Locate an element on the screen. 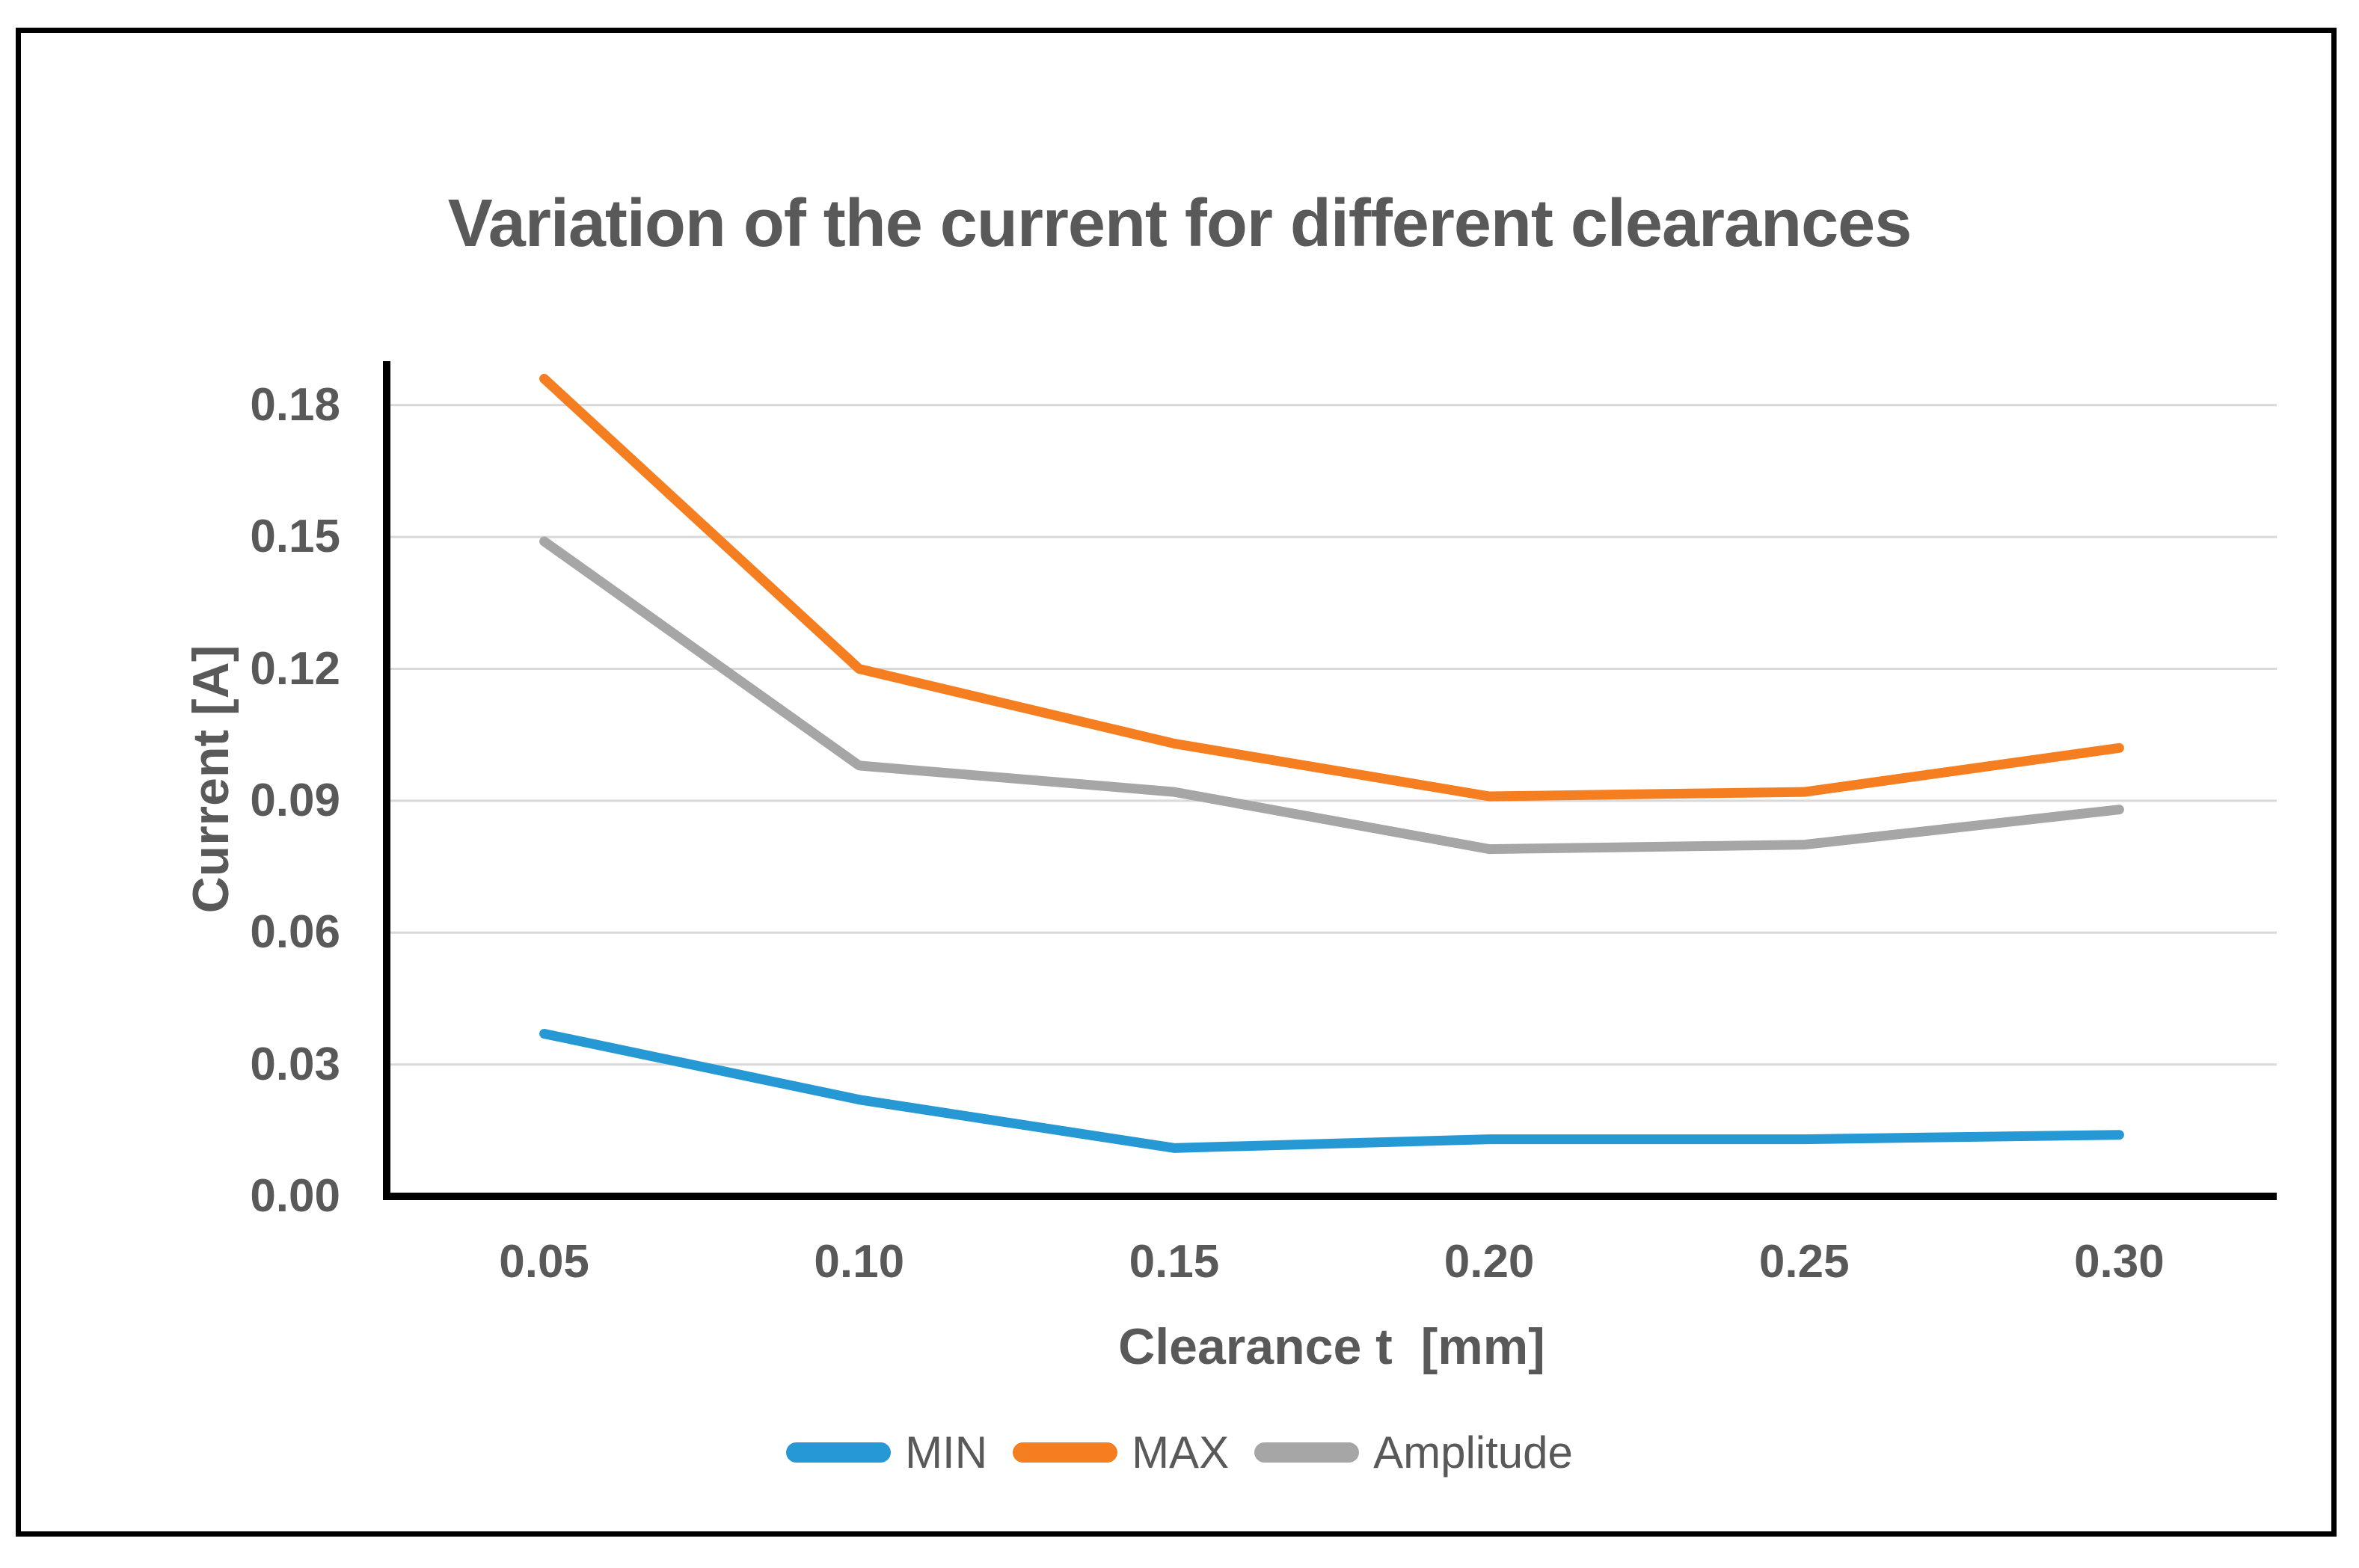  x-tick-label-0.30: 0.30 is located at coordinates (2119, 1262).